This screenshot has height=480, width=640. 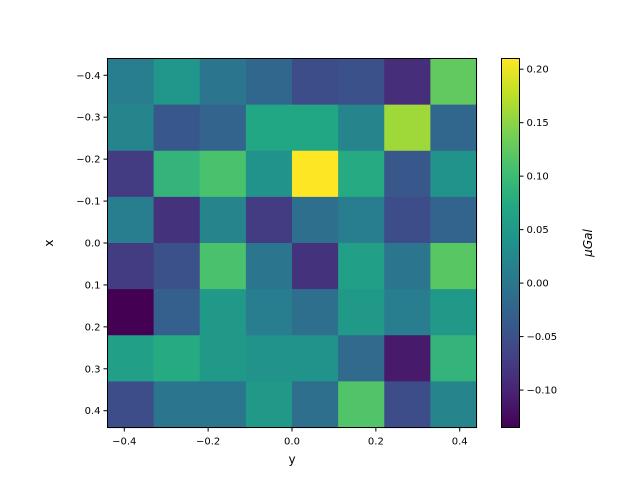 I want to click on y-tick-label: −0.1, so click(x=88, y=202).